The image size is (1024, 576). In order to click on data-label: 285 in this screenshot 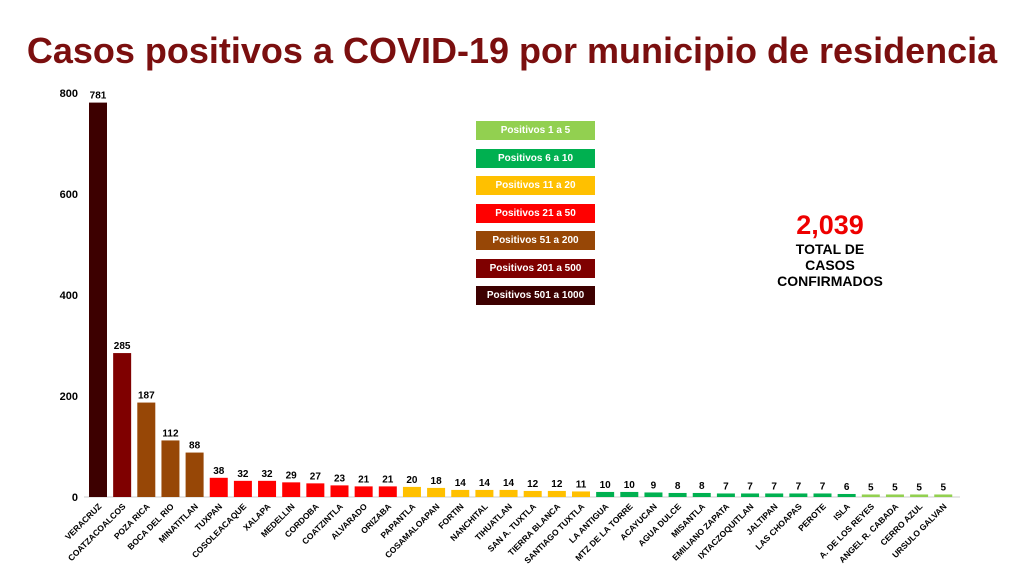, I will do `click(122, 346)`.